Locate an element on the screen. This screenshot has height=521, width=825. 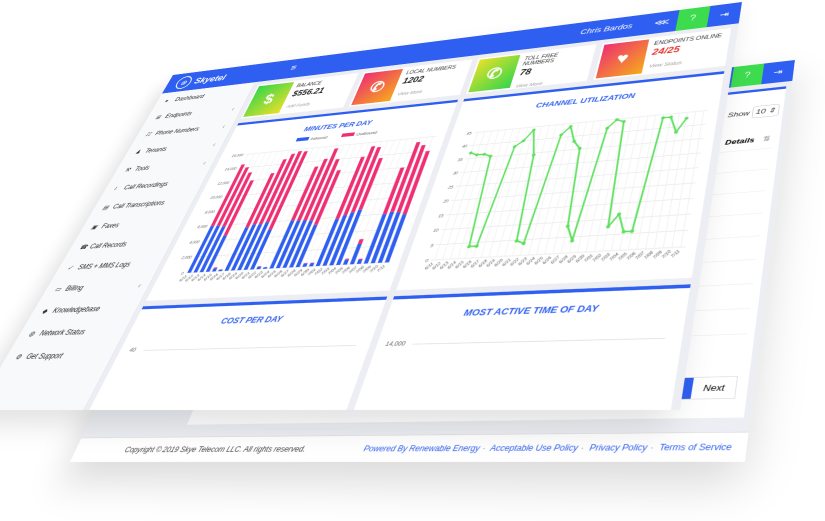
y-tick-label: 10,000 is located at coordinates (216, 197).